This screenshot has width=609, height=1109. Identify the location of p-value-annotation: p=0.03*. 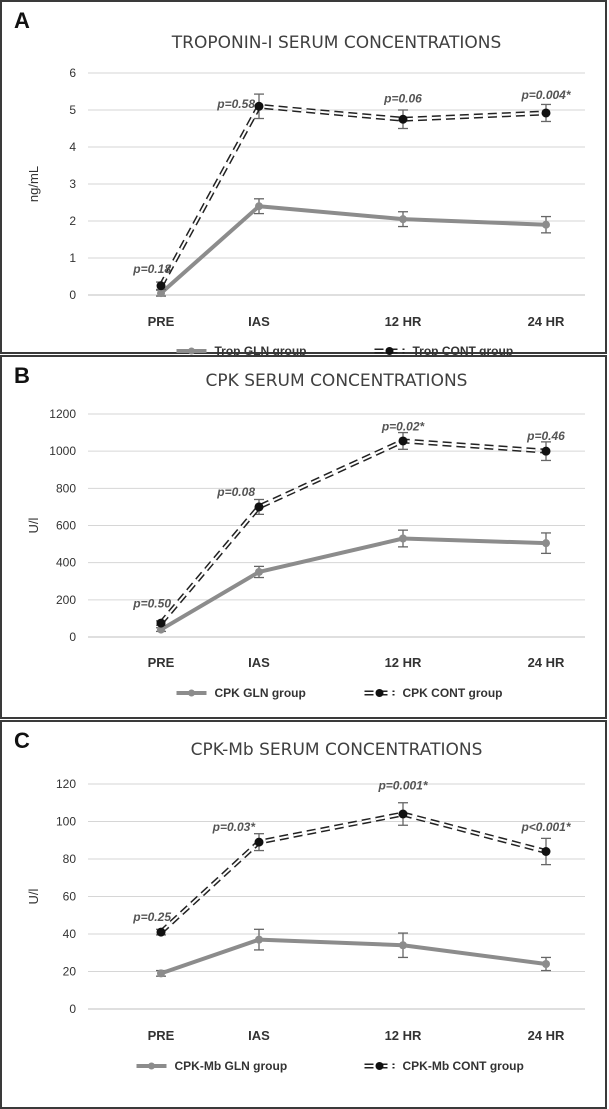
(234, 827).